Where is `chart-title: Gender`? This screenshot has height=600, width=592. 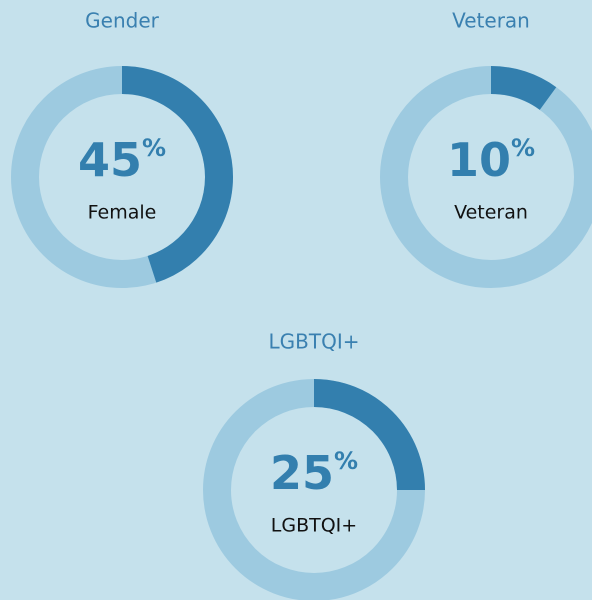
chart-title: Gender is located at coordinates (122, 21).